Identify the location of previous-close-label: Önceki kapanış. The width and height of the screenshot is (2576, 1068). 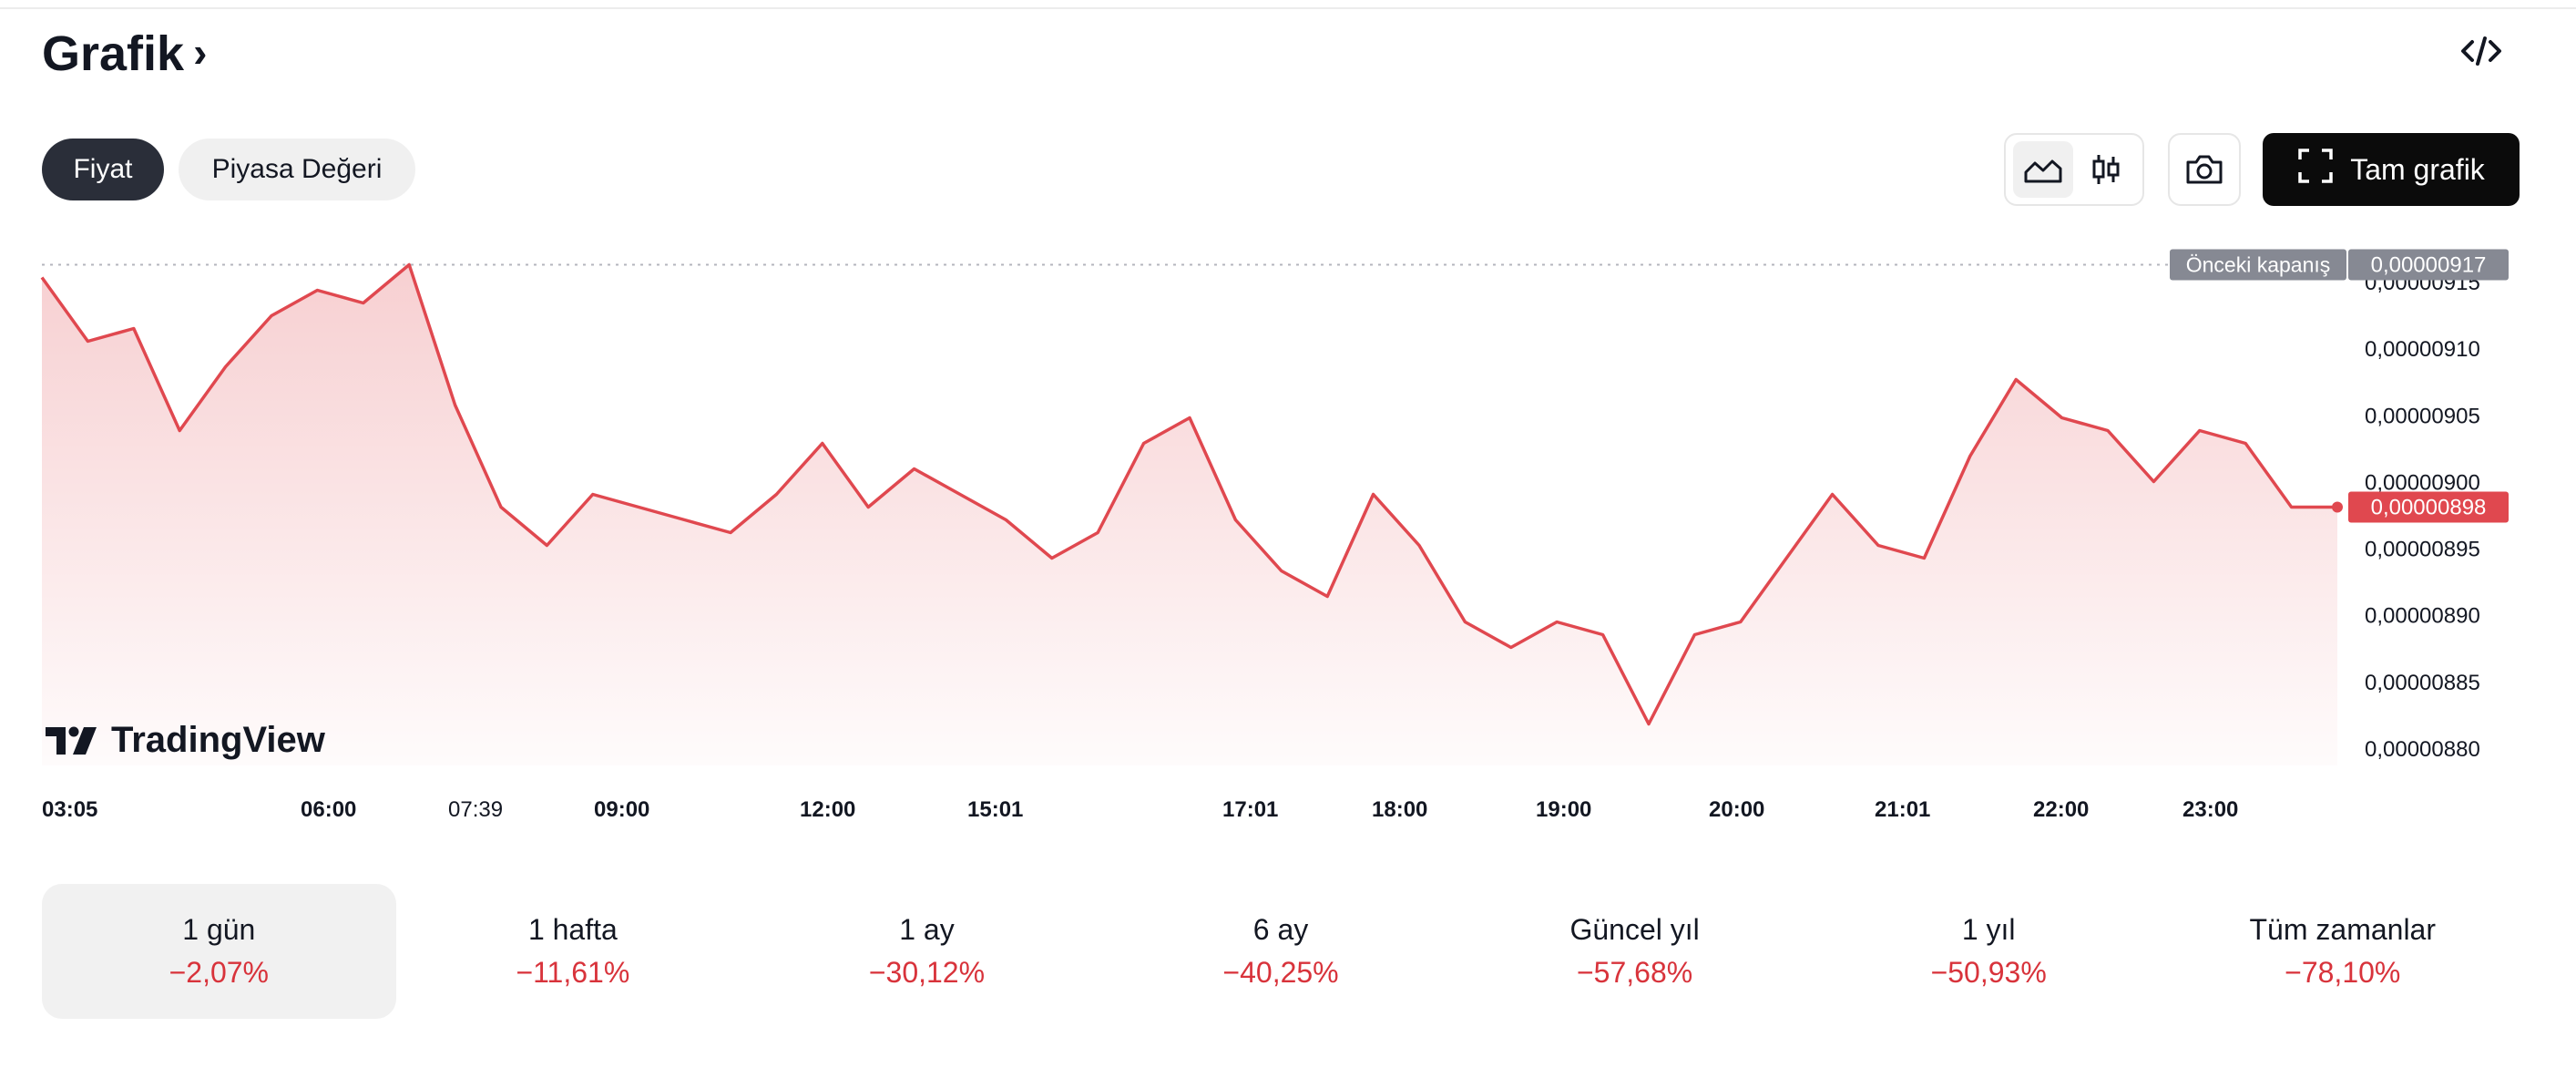
(2258, 265).